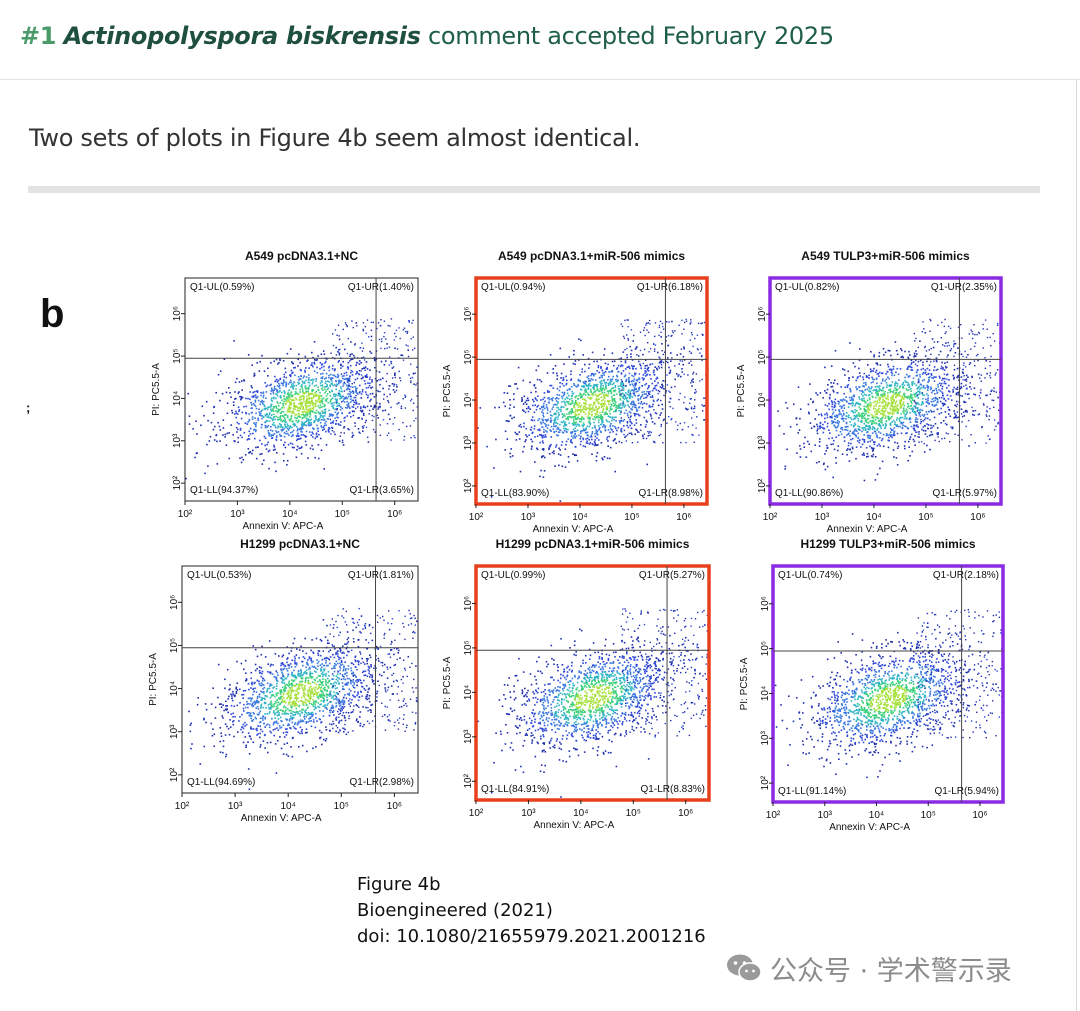  Describe the element at coordinates (809, 493) in the screenshot. I see `quadrant-ll-label: Q1-LL(90.86%)` at that location.